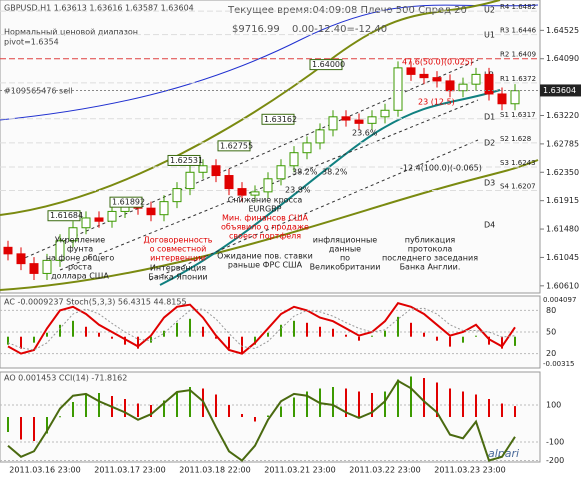 The image size is (581, 480). I want to click on fibo-label: 47.6(50.0)(0.025), so click(437, 62).